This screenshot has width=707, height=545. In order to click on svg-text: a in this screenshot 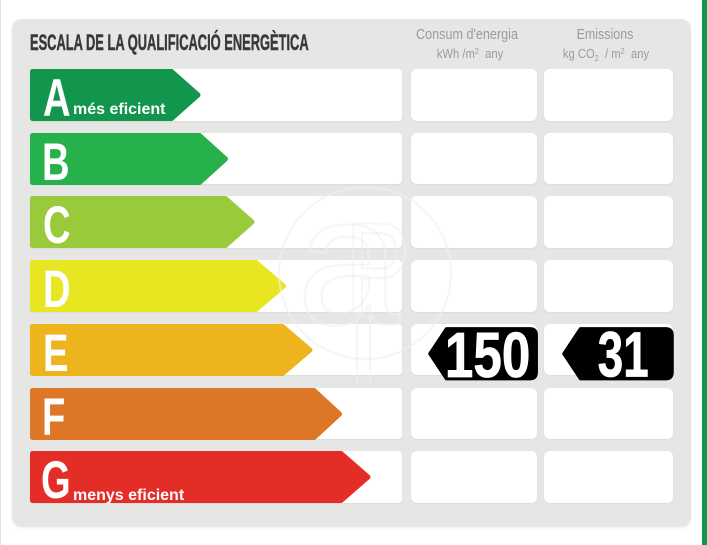, I will do `click(348, 261)`.